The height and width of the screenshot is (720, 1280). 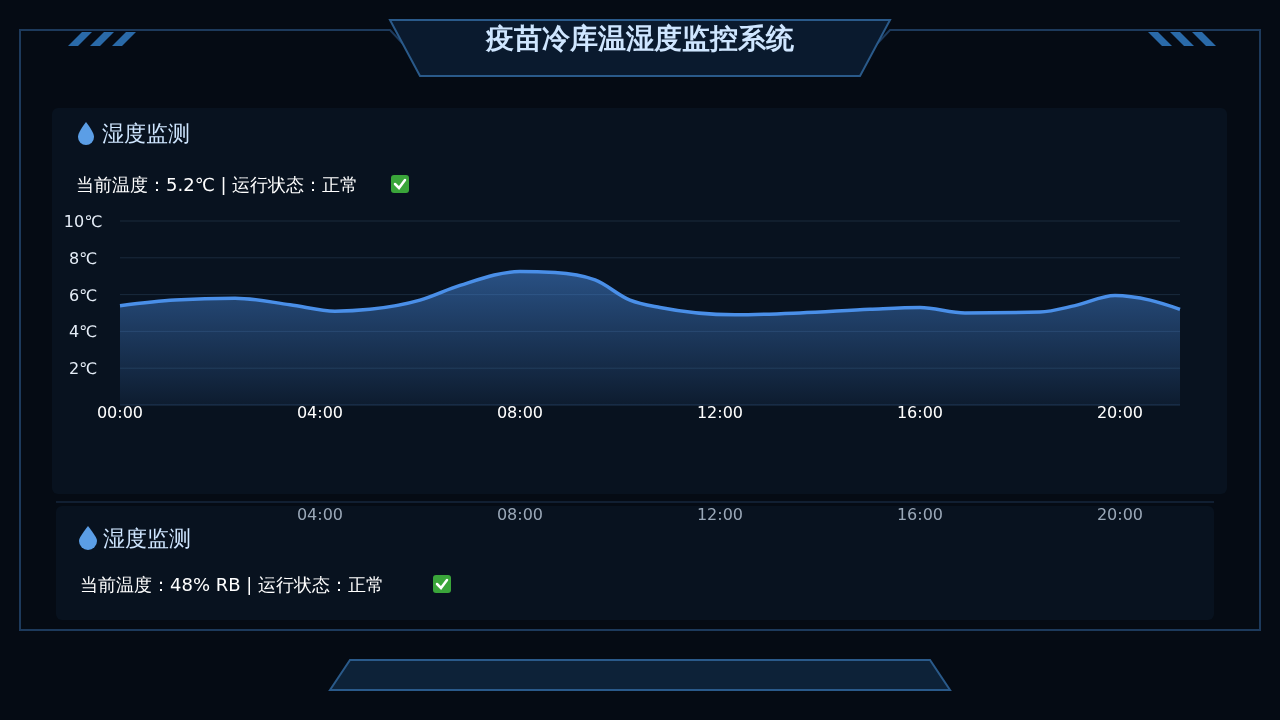 I want to click on x-tick-label: 20:00, so click(x=1120, y=412).